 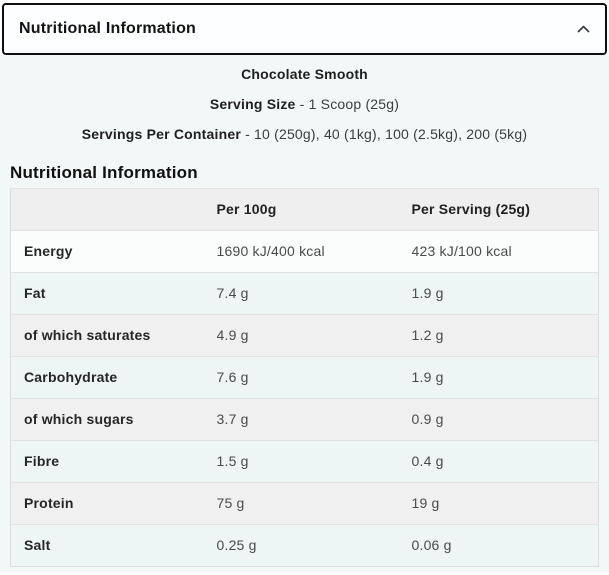 I want to click on per-serving-value: 423 kJ/100 kcal, so click(x=505, y=251).